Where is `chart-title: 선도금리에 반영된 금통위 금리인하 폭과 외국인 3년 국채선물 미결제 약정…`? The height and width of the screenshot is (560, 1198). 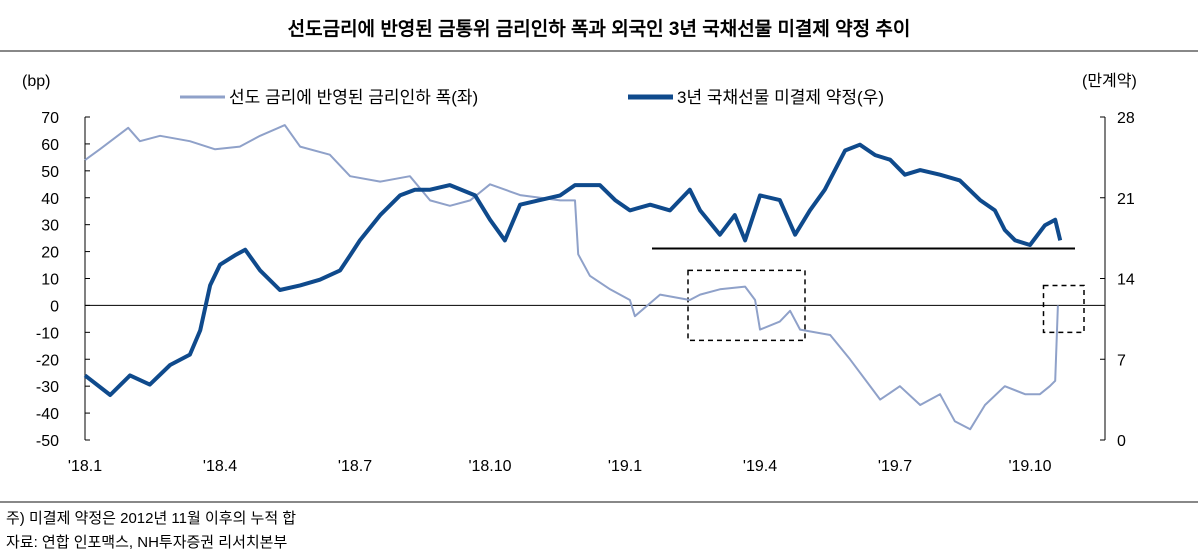 chart-title: 선도금리에 반영된 금통위 금리인하 폭과 외국인 3년 국채선물 미결제 약정… is located at coordinates (599, 29).